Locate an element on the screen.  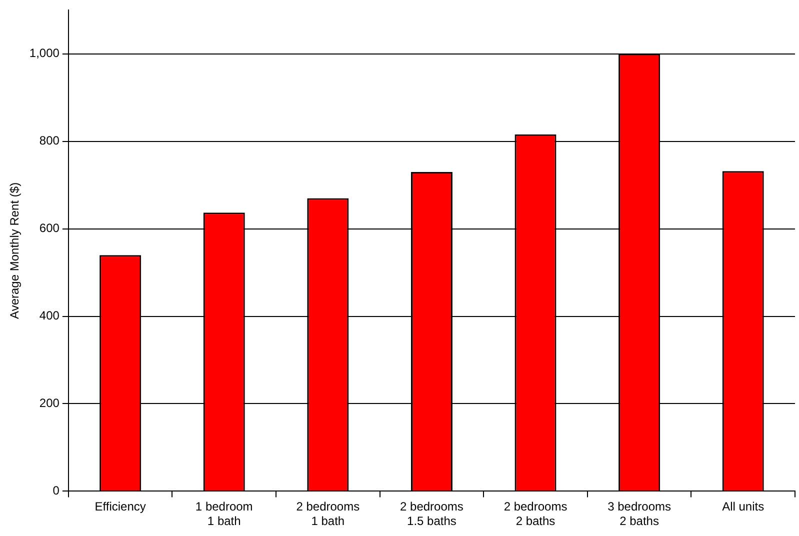
x-tick-label: 2 bedrooms 1 bath is located at coordinates (328, 514).